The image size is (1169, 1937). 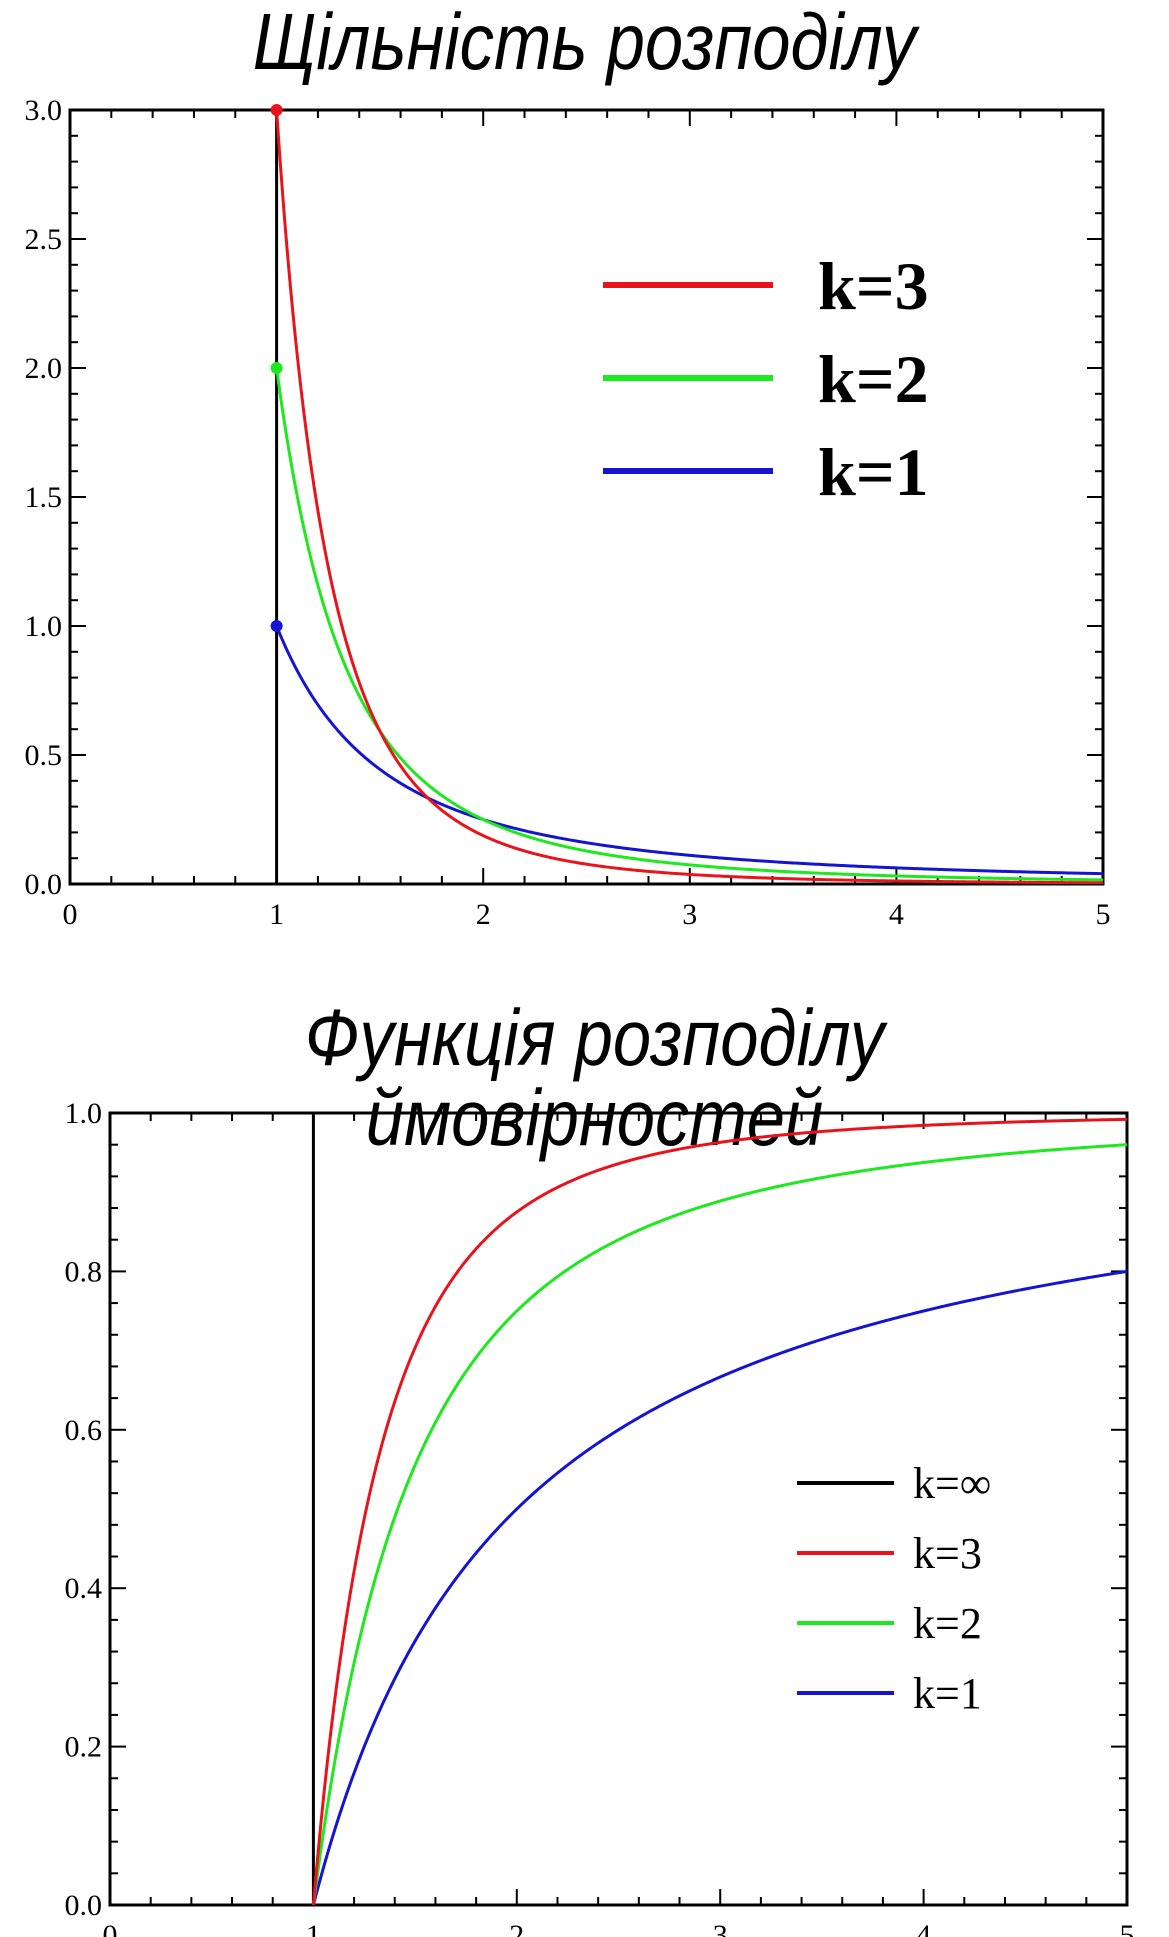 I want to click on y-tick-label: 2.5, so click(x=44, y=239).